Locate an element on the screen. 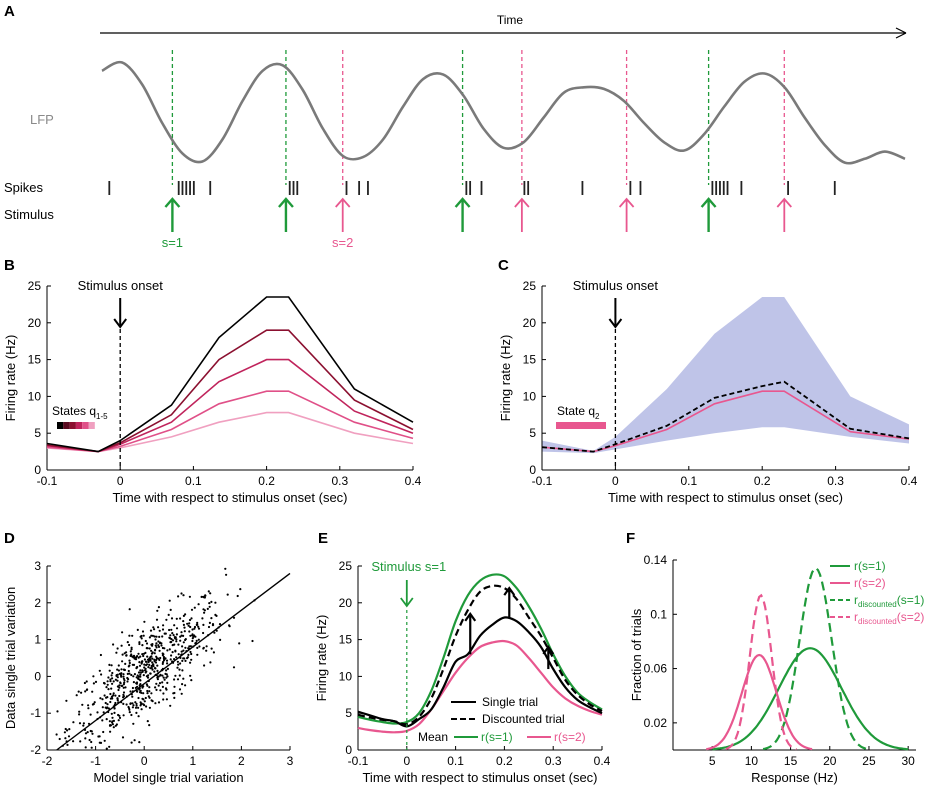 Image resolution: width=929 pixels, height=791 pixels. panel-label-e: E is located at coordinates (323, 538).